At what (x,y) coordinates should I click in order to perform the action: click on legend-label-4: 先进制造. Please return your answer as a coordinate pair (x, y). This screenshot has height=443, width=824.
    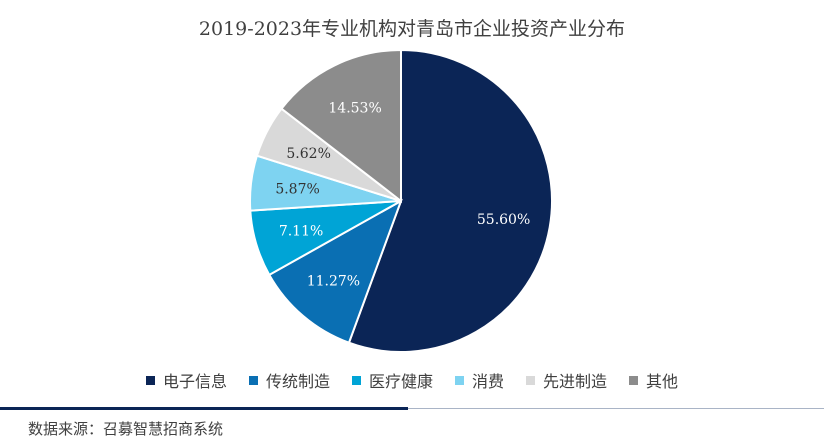
    Looking at the image, I should click on (575, 381).